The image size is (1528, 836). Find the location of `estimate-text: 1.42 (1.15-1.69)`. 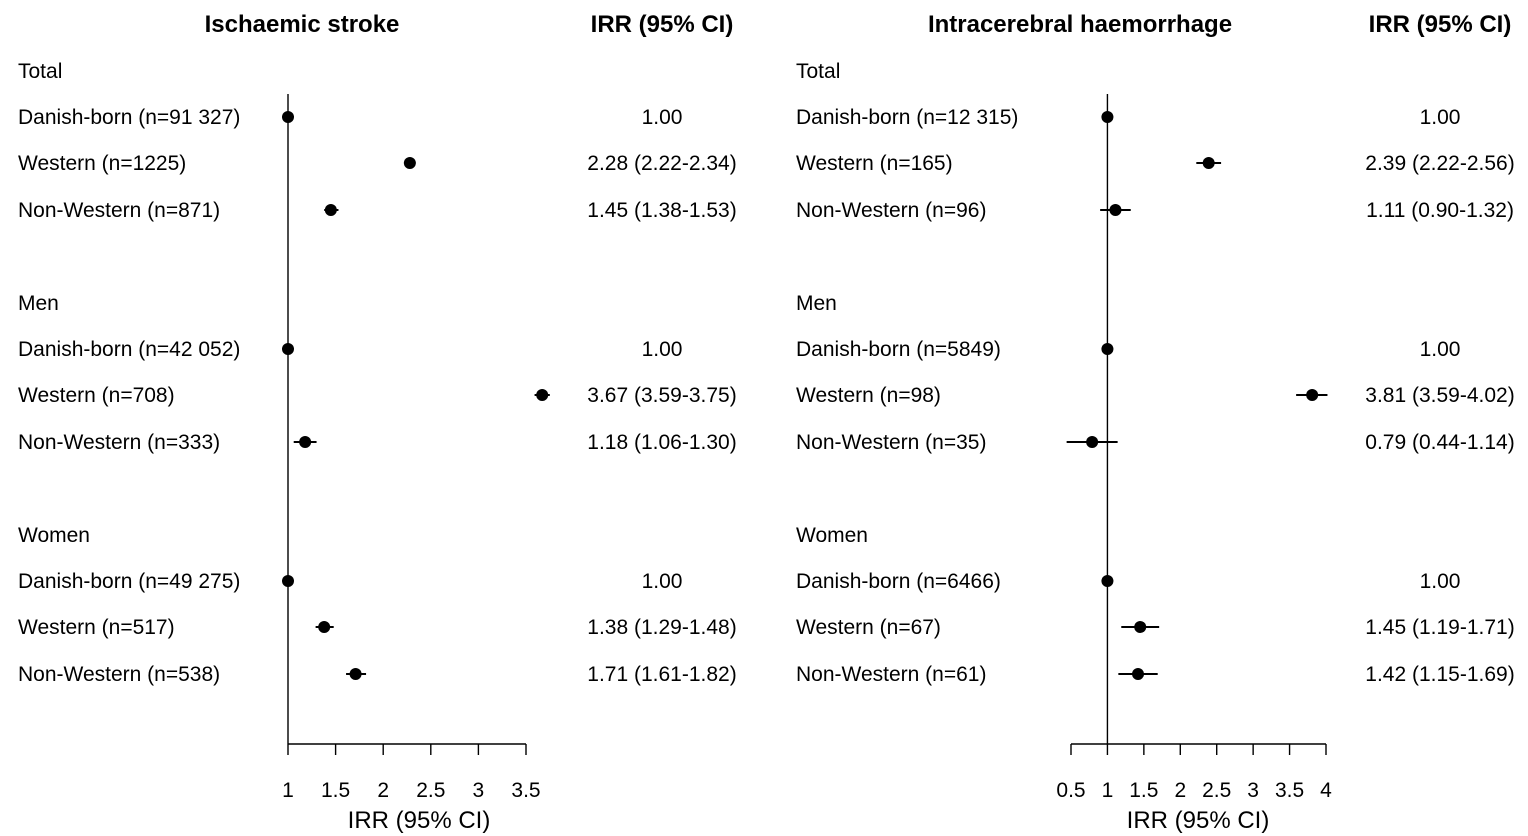

estimate-text: 1.42 (1.15-1.69) is located at coordinates (1439, 674).